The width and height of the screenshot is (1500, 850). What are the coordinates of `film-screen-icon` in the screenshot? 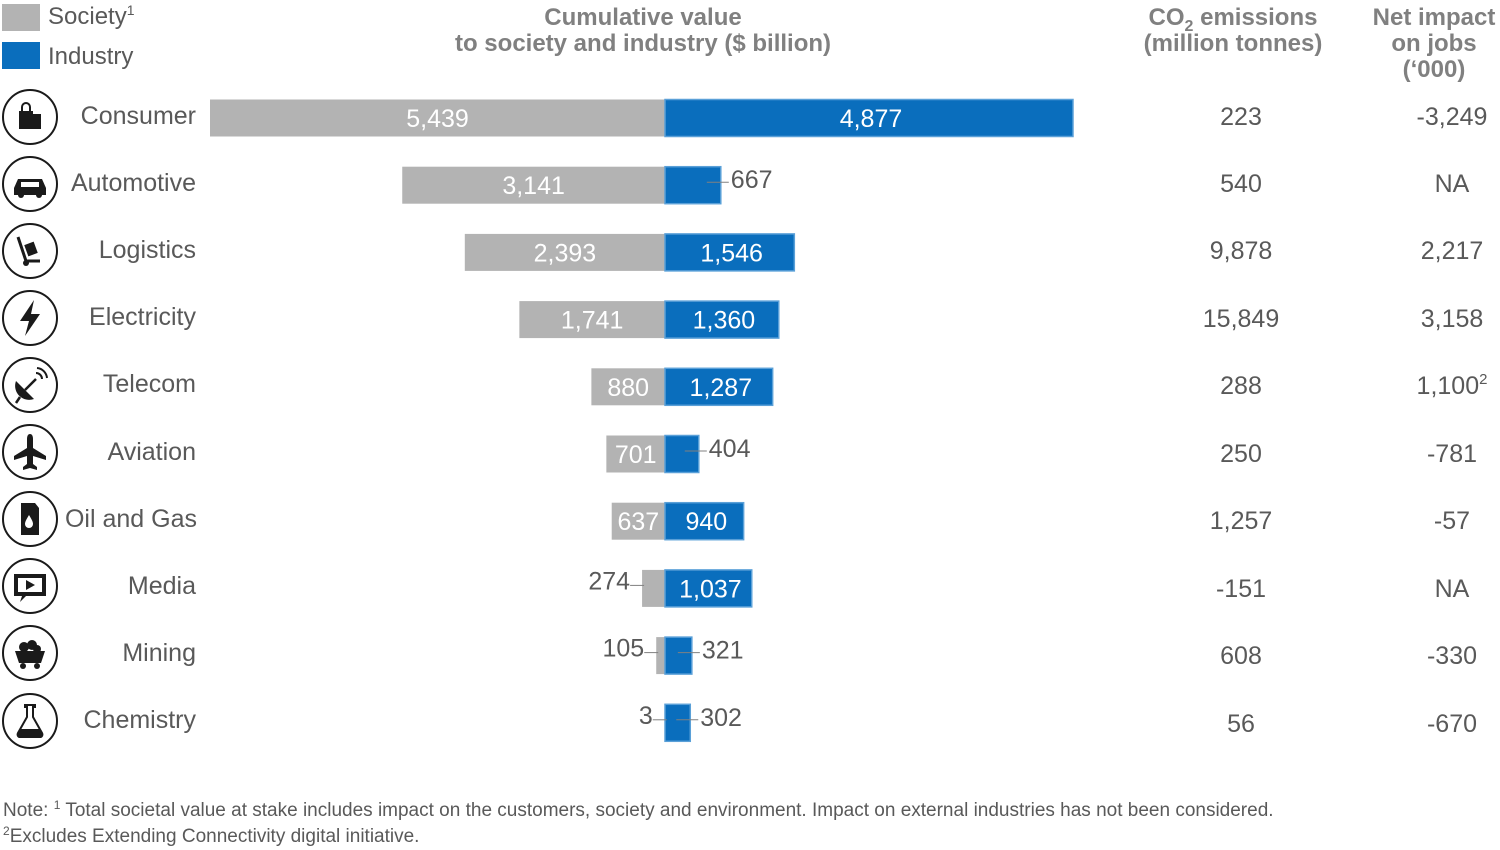 It's located at (30, 586).